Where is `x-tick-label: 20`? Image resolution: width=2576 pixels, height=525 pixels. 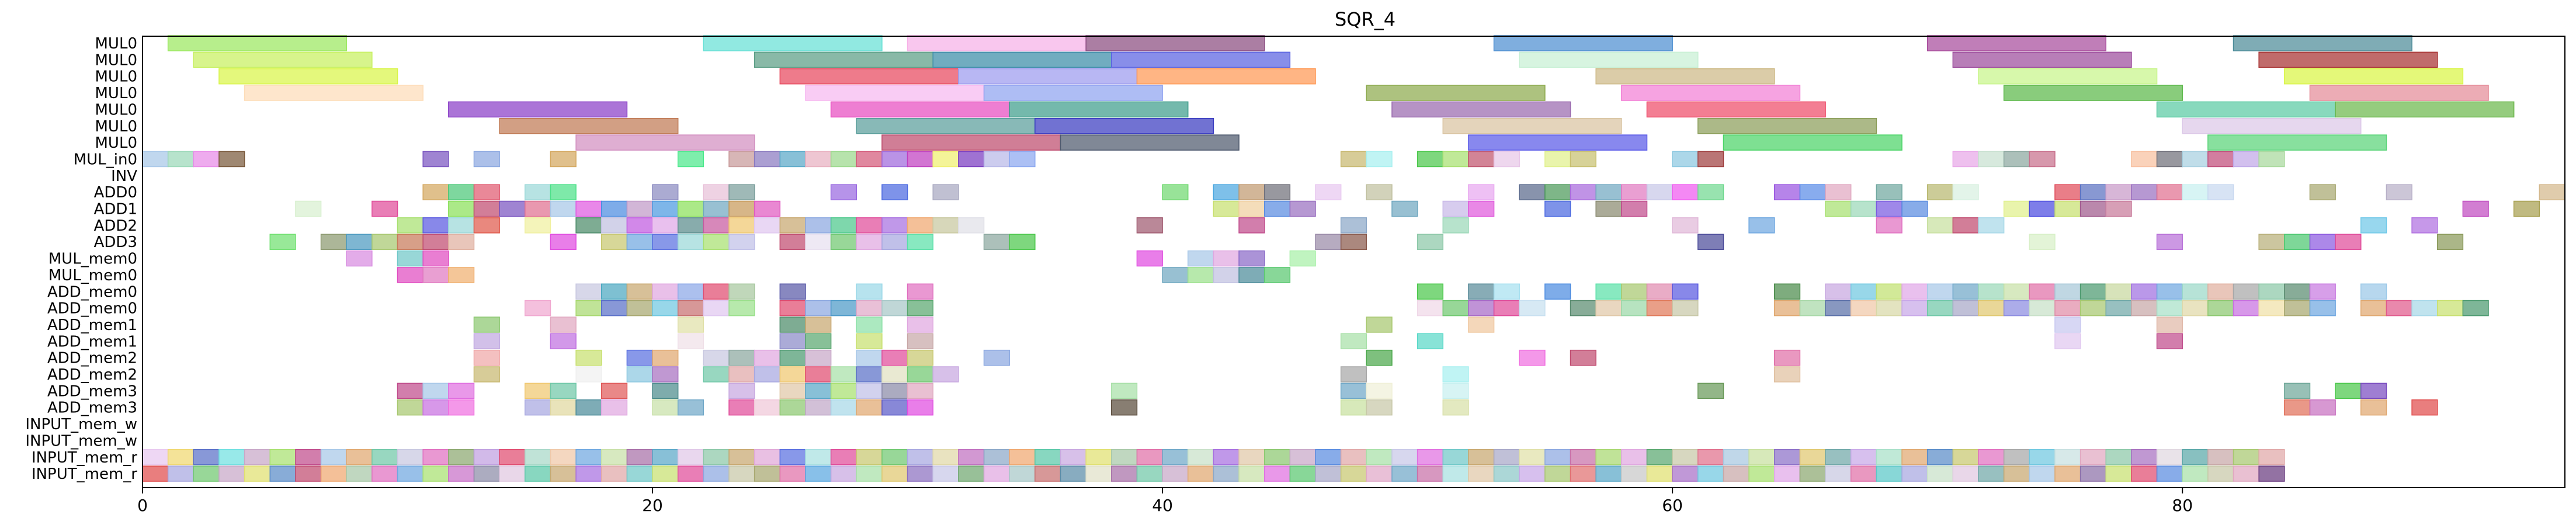
x-tick-label: 20 is located at coordinates (652, 505).